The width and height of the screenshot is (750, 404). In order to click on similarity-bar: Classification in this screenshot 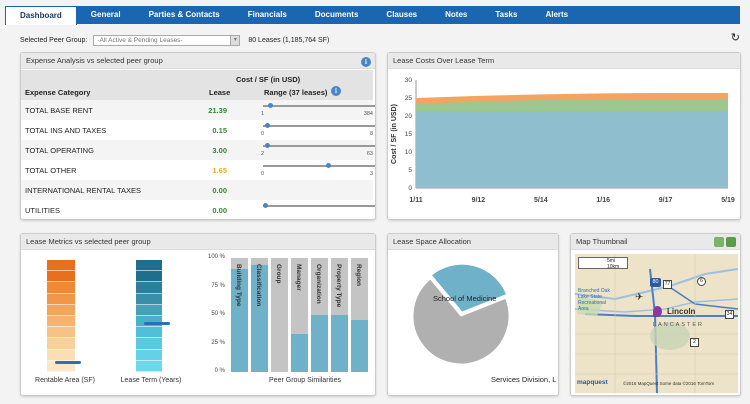, I will do `click(259, 315)`.